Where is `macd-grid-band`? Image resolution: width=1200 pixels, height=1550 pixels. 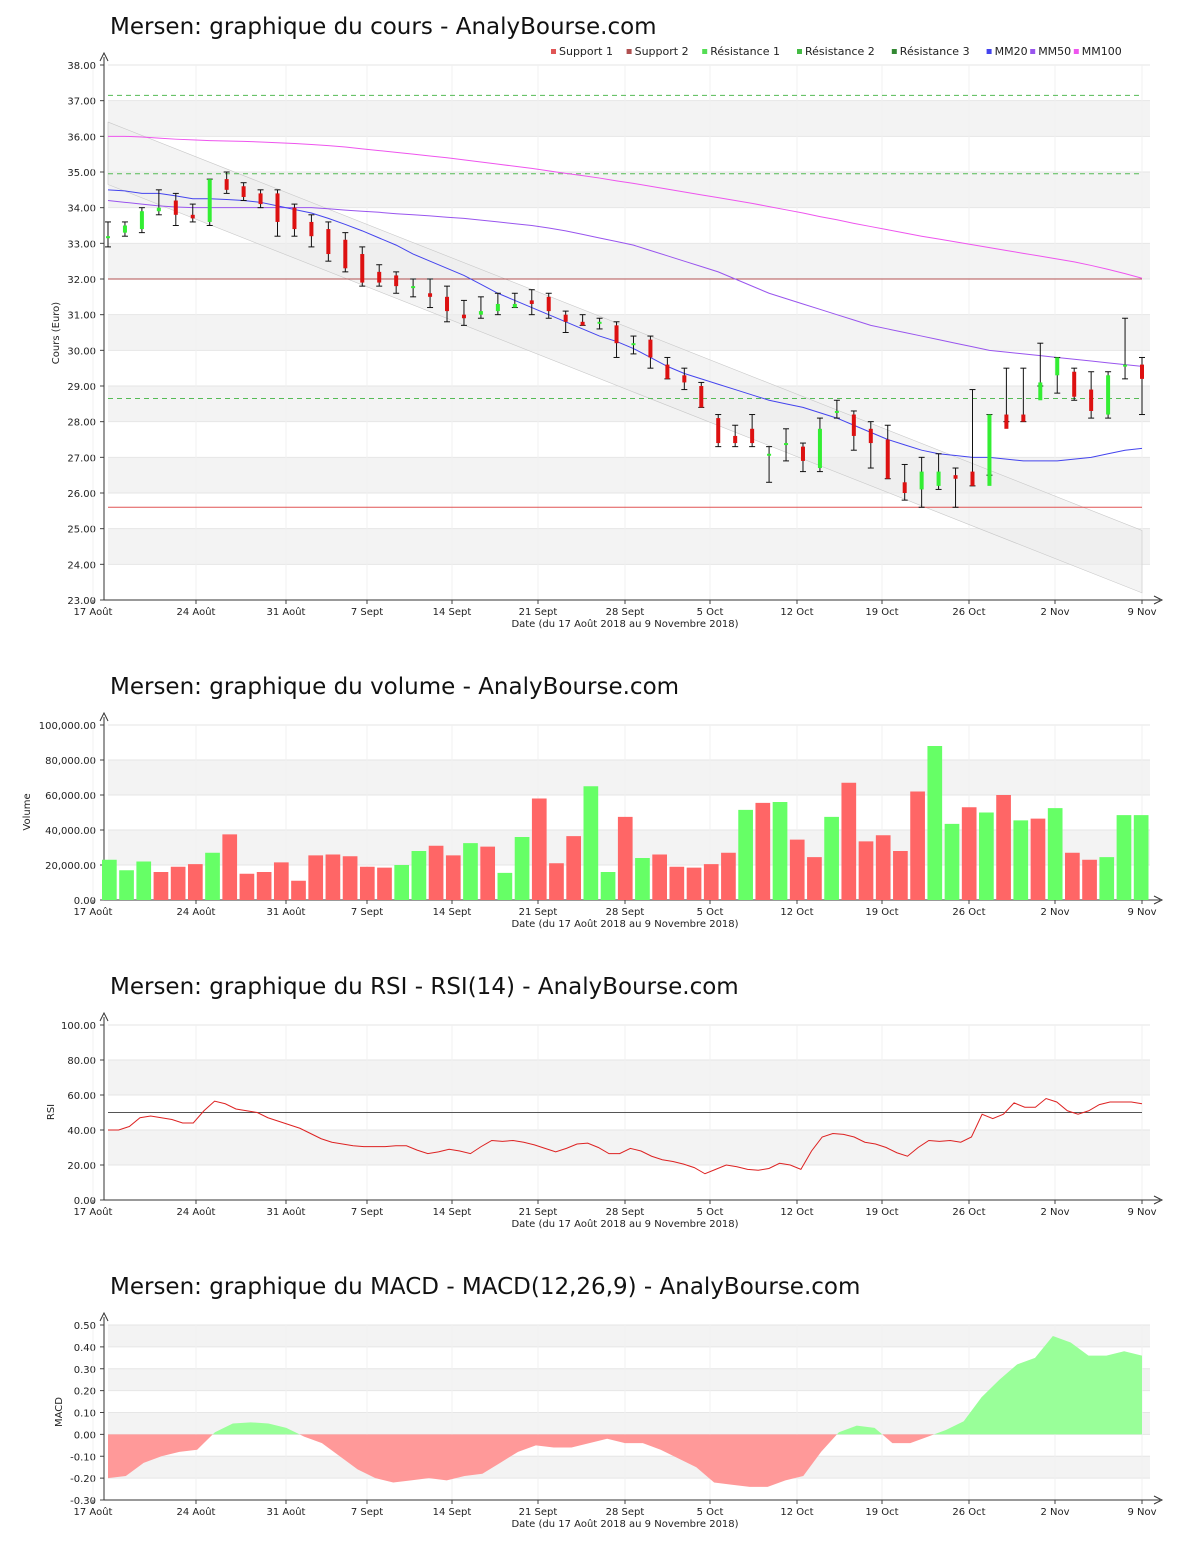
macd-grid-band is located at coordinates (629, 1379).